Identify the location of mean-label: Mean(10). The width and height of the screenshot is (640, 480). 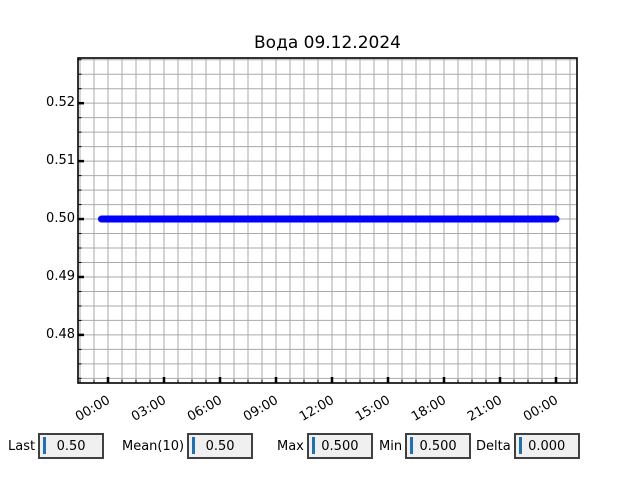
(153, 446).